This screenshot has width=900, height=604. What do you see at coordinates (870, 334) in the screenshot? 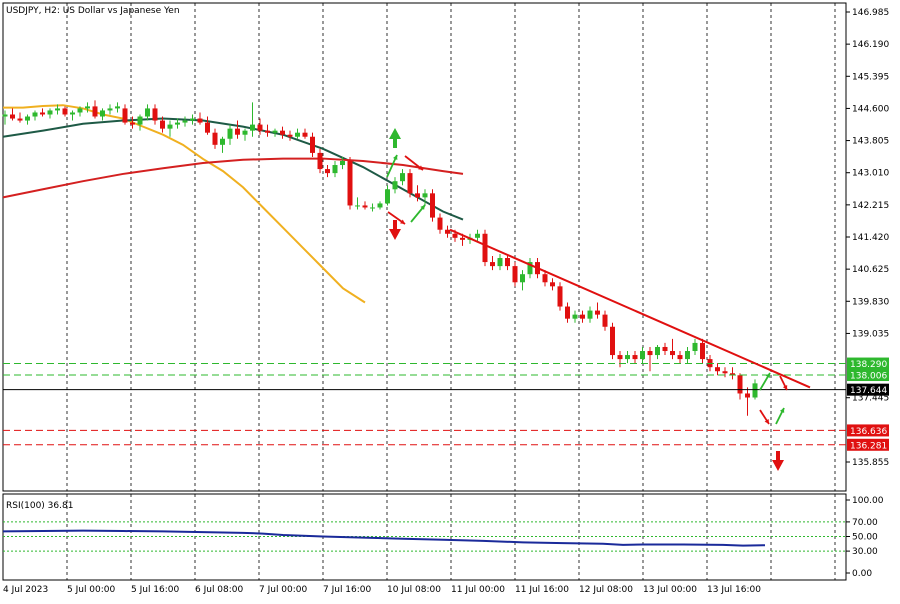
I see `y-tick-label: 139.035` at bounding box center [870, 334].